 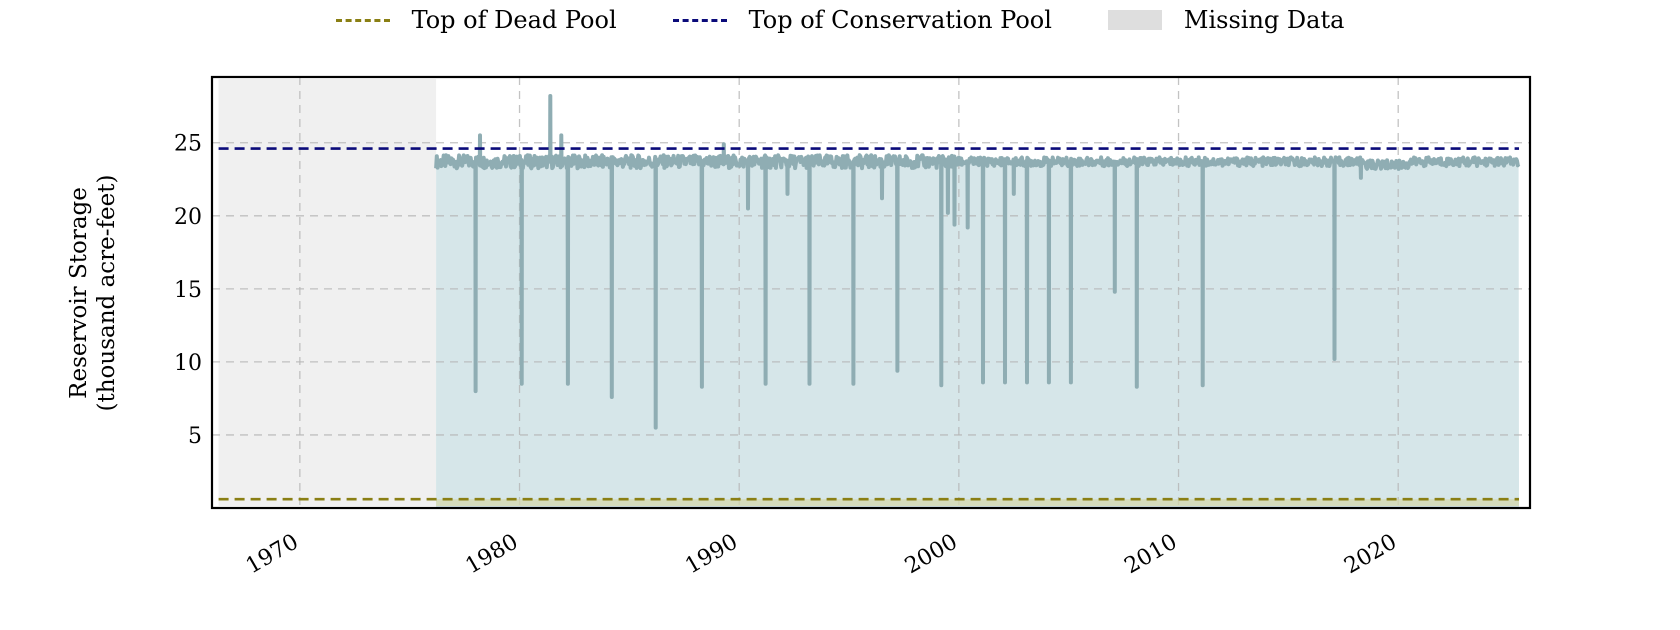 I want to click on x-tick-label-1980: 1980, so click(x=492, y=555).